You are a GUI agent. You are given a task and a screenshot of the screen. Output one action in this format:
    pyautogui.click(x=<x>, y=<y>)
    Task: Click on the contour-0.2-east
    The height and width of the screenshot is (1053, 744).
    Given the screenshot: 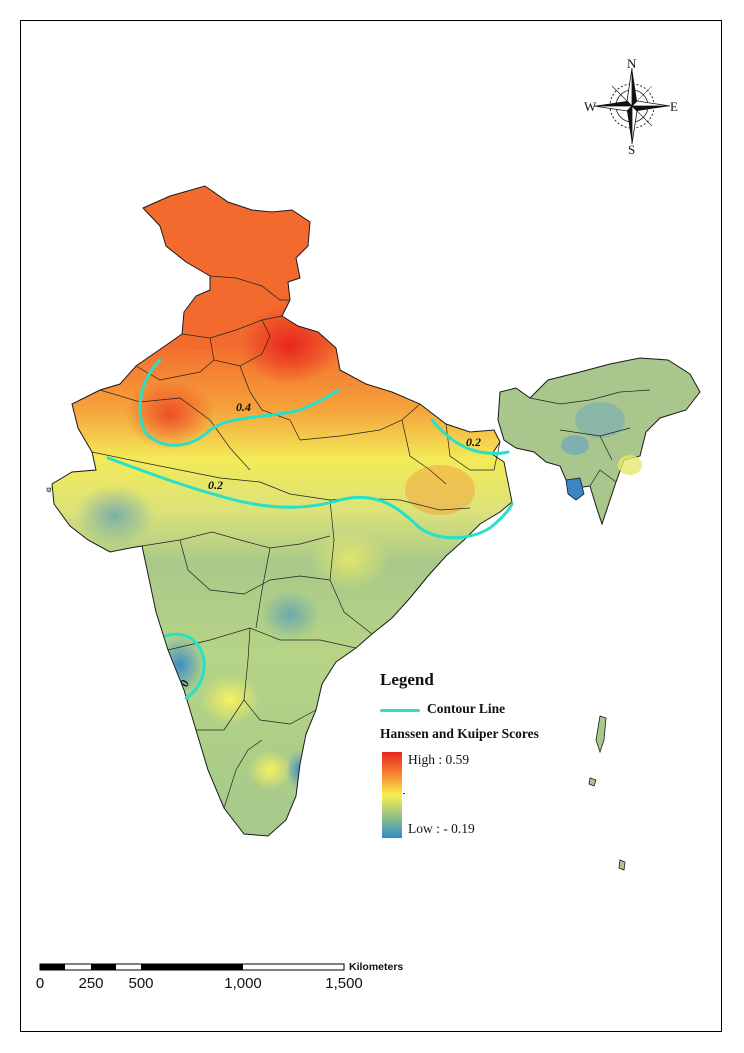 What is the action you would take?
    pyautogui.click(x=470, y=436)
    